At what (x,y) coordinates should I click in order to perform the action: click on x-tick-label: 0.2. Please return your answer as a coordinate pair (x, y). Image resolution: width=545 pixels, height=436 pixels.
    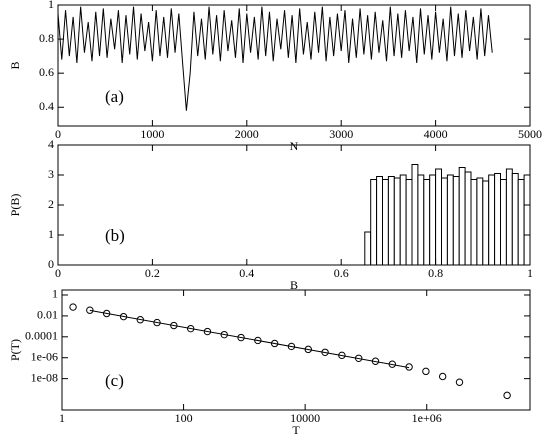
    Looking at the image, I should click on (152, 273).